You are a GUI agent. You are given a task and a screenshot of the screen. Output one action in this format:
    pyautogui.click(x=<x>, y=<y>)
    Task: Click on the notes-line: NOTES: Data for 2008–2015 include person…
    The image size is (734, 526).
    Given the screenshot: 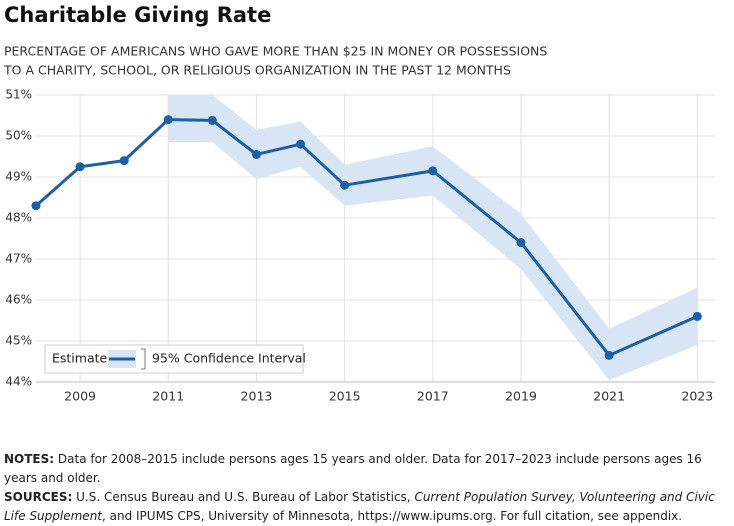 What is the action you would take?
    pyautogui.click(x=368, y=469)
    